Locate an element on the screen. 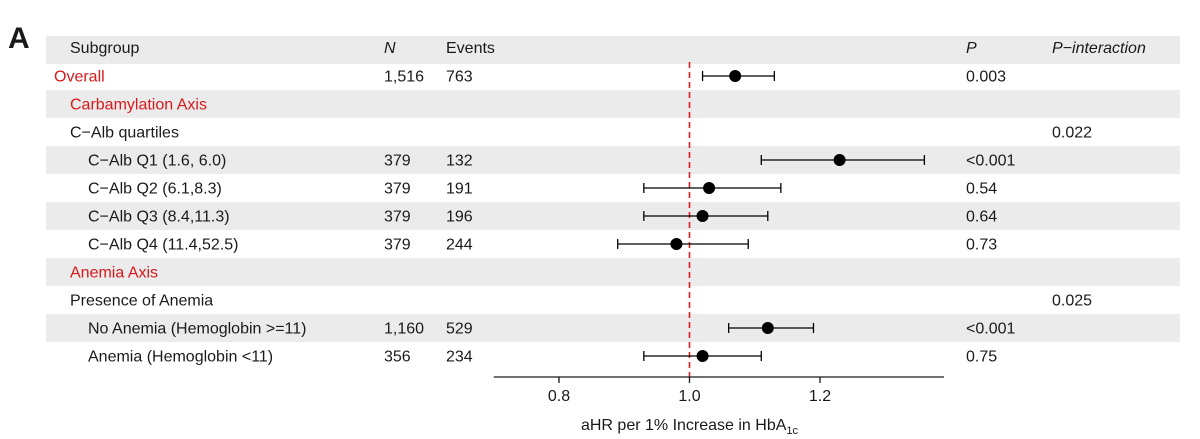 The height and width of the screenshot is (439, 1200). row-events: 132 is located at coordinates (459, 161).